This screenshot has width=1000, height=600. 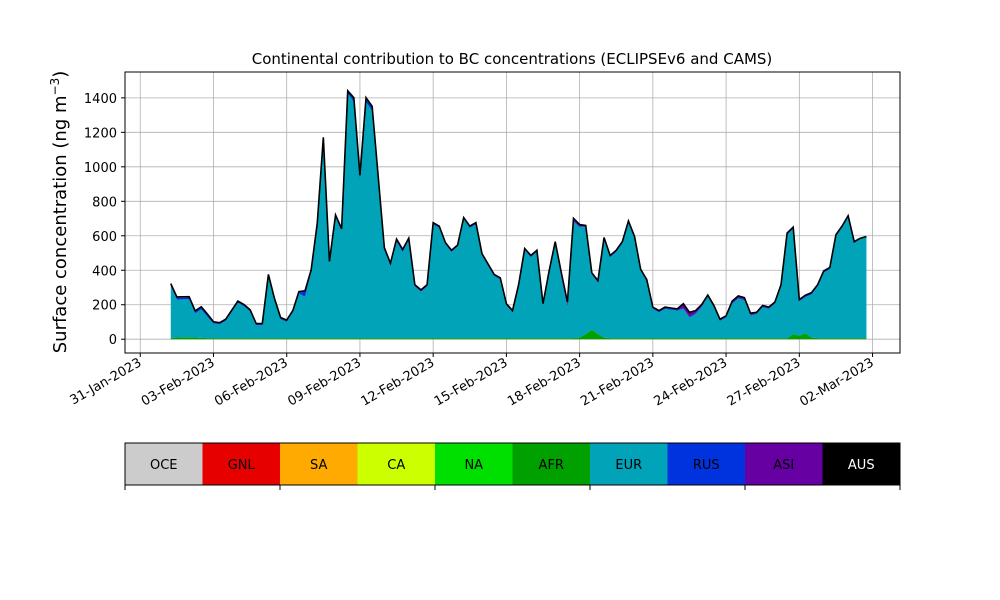 I want to click on legend-swatch-rus, so click(x=706, y=464).